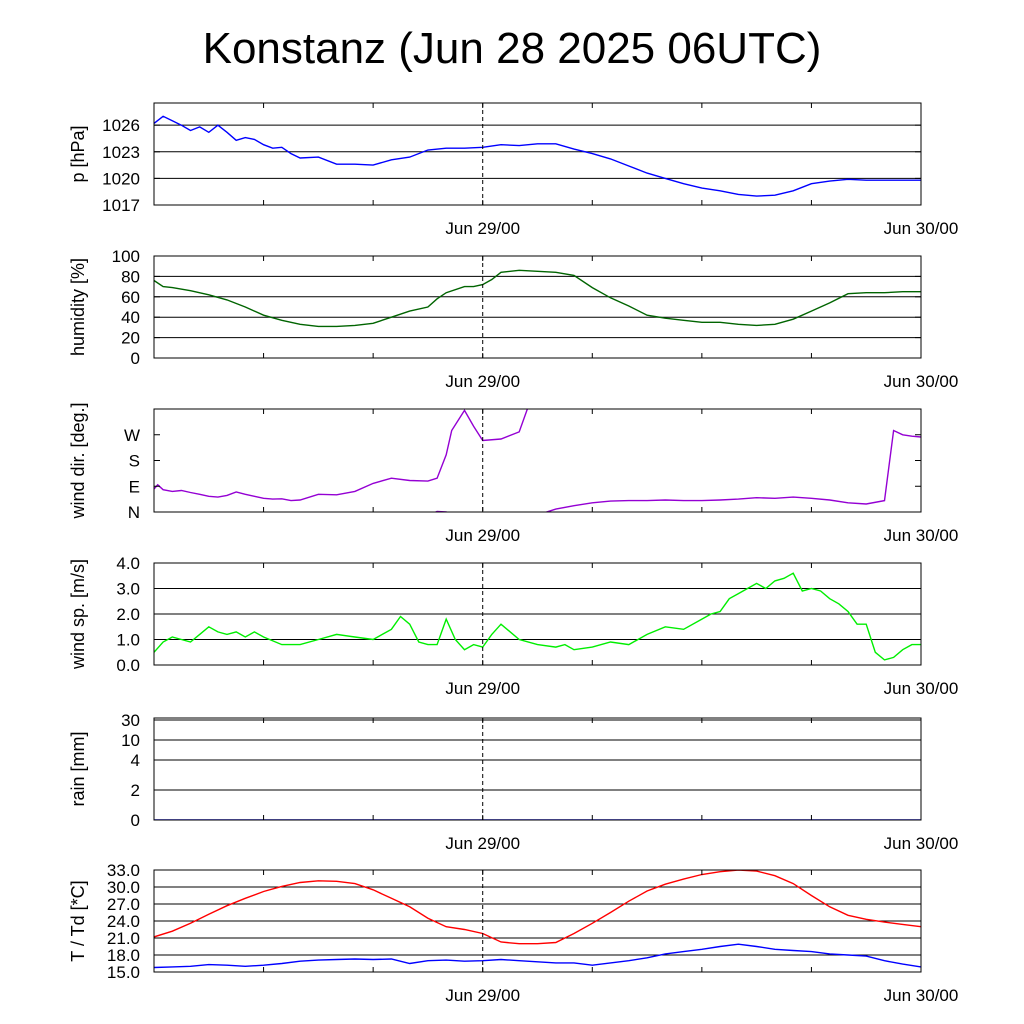 Image resolution: width=1024 pixels, height=1024 pixels. I want to click on y-tick-label: E, so click(134, 486).